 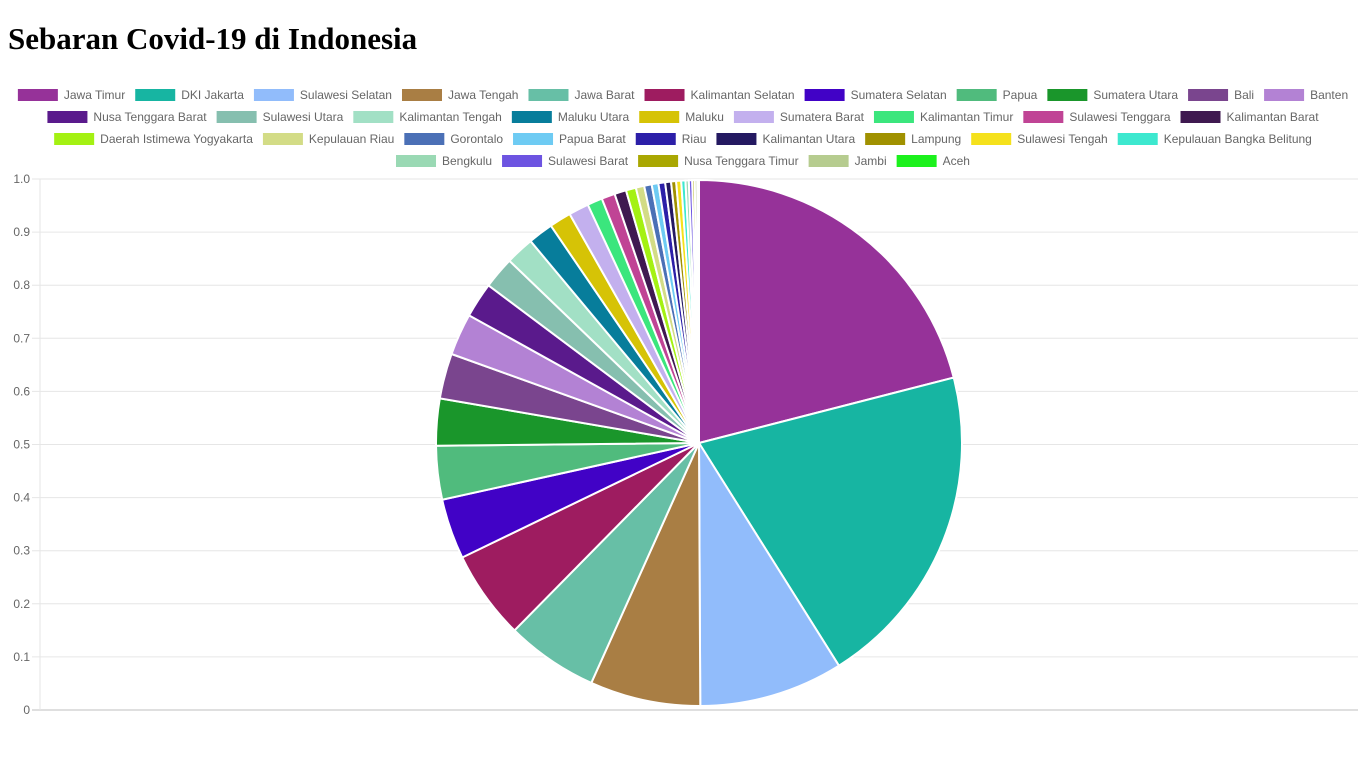 What do you see at coordinates (604, 95) in the screenshot?
I see `legend-label: Jawa Barat` at bounding box center [604, 95].